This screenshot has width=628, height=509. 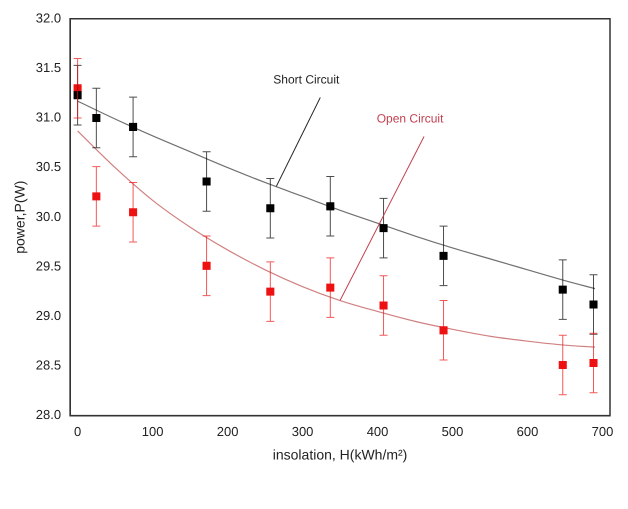 I want to click on annotation: Open Circuit, so click(x=410, y=119).